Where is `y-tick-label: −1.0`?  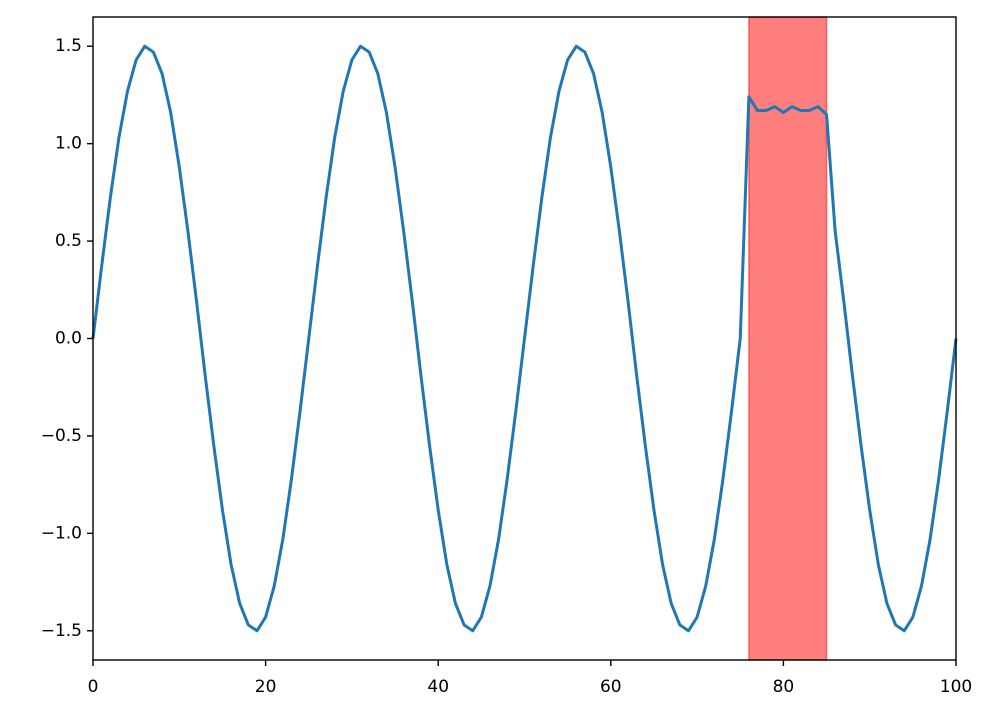
y-tick-label: −1.0 is located at coordinates (61, 533).